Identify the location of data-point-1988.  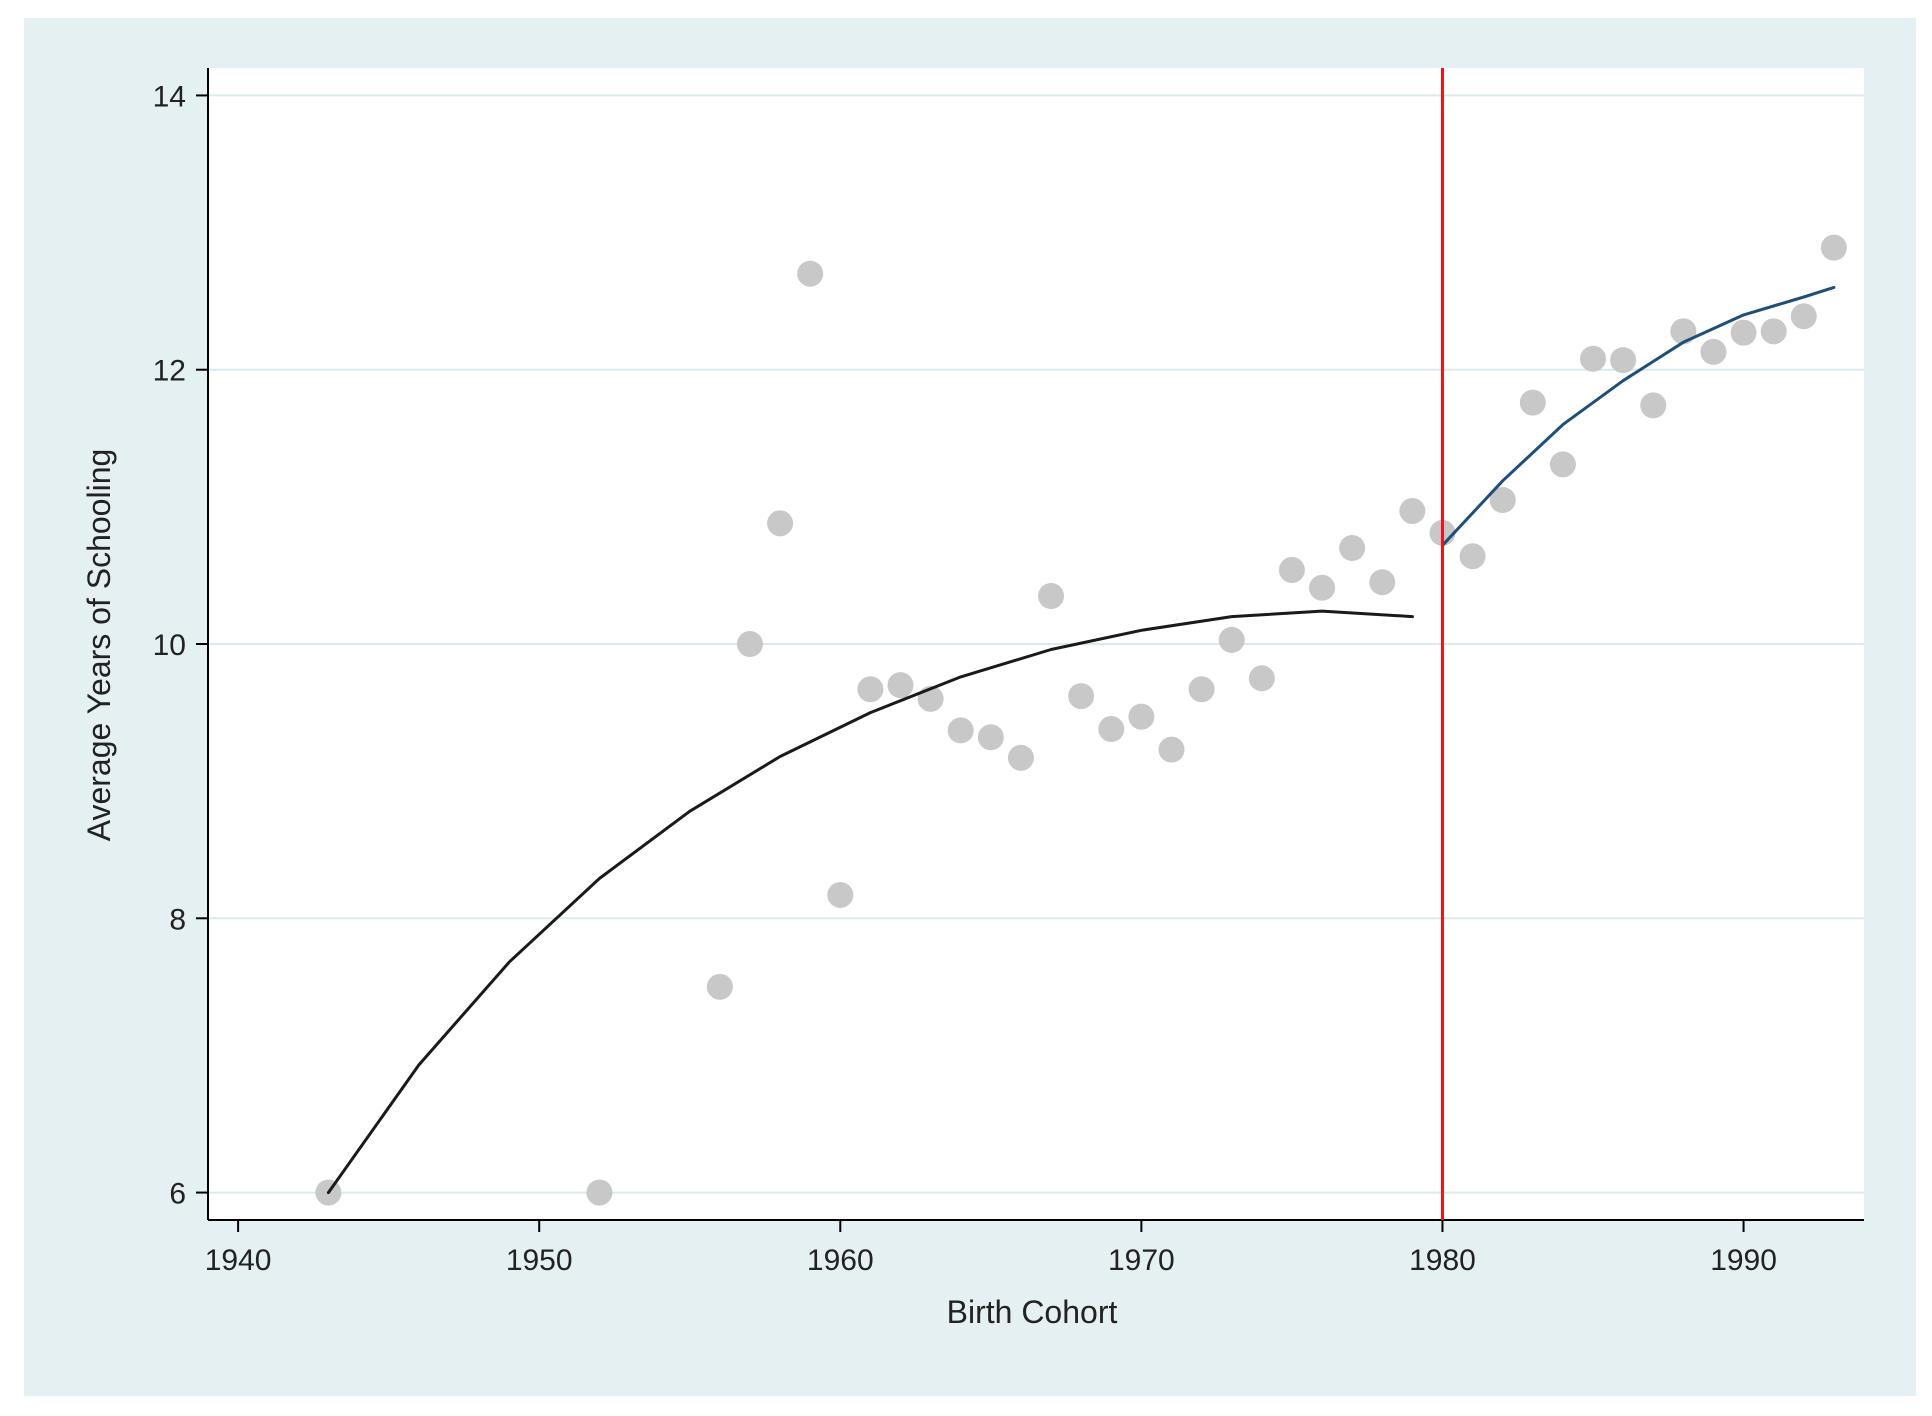
(1683, 331).